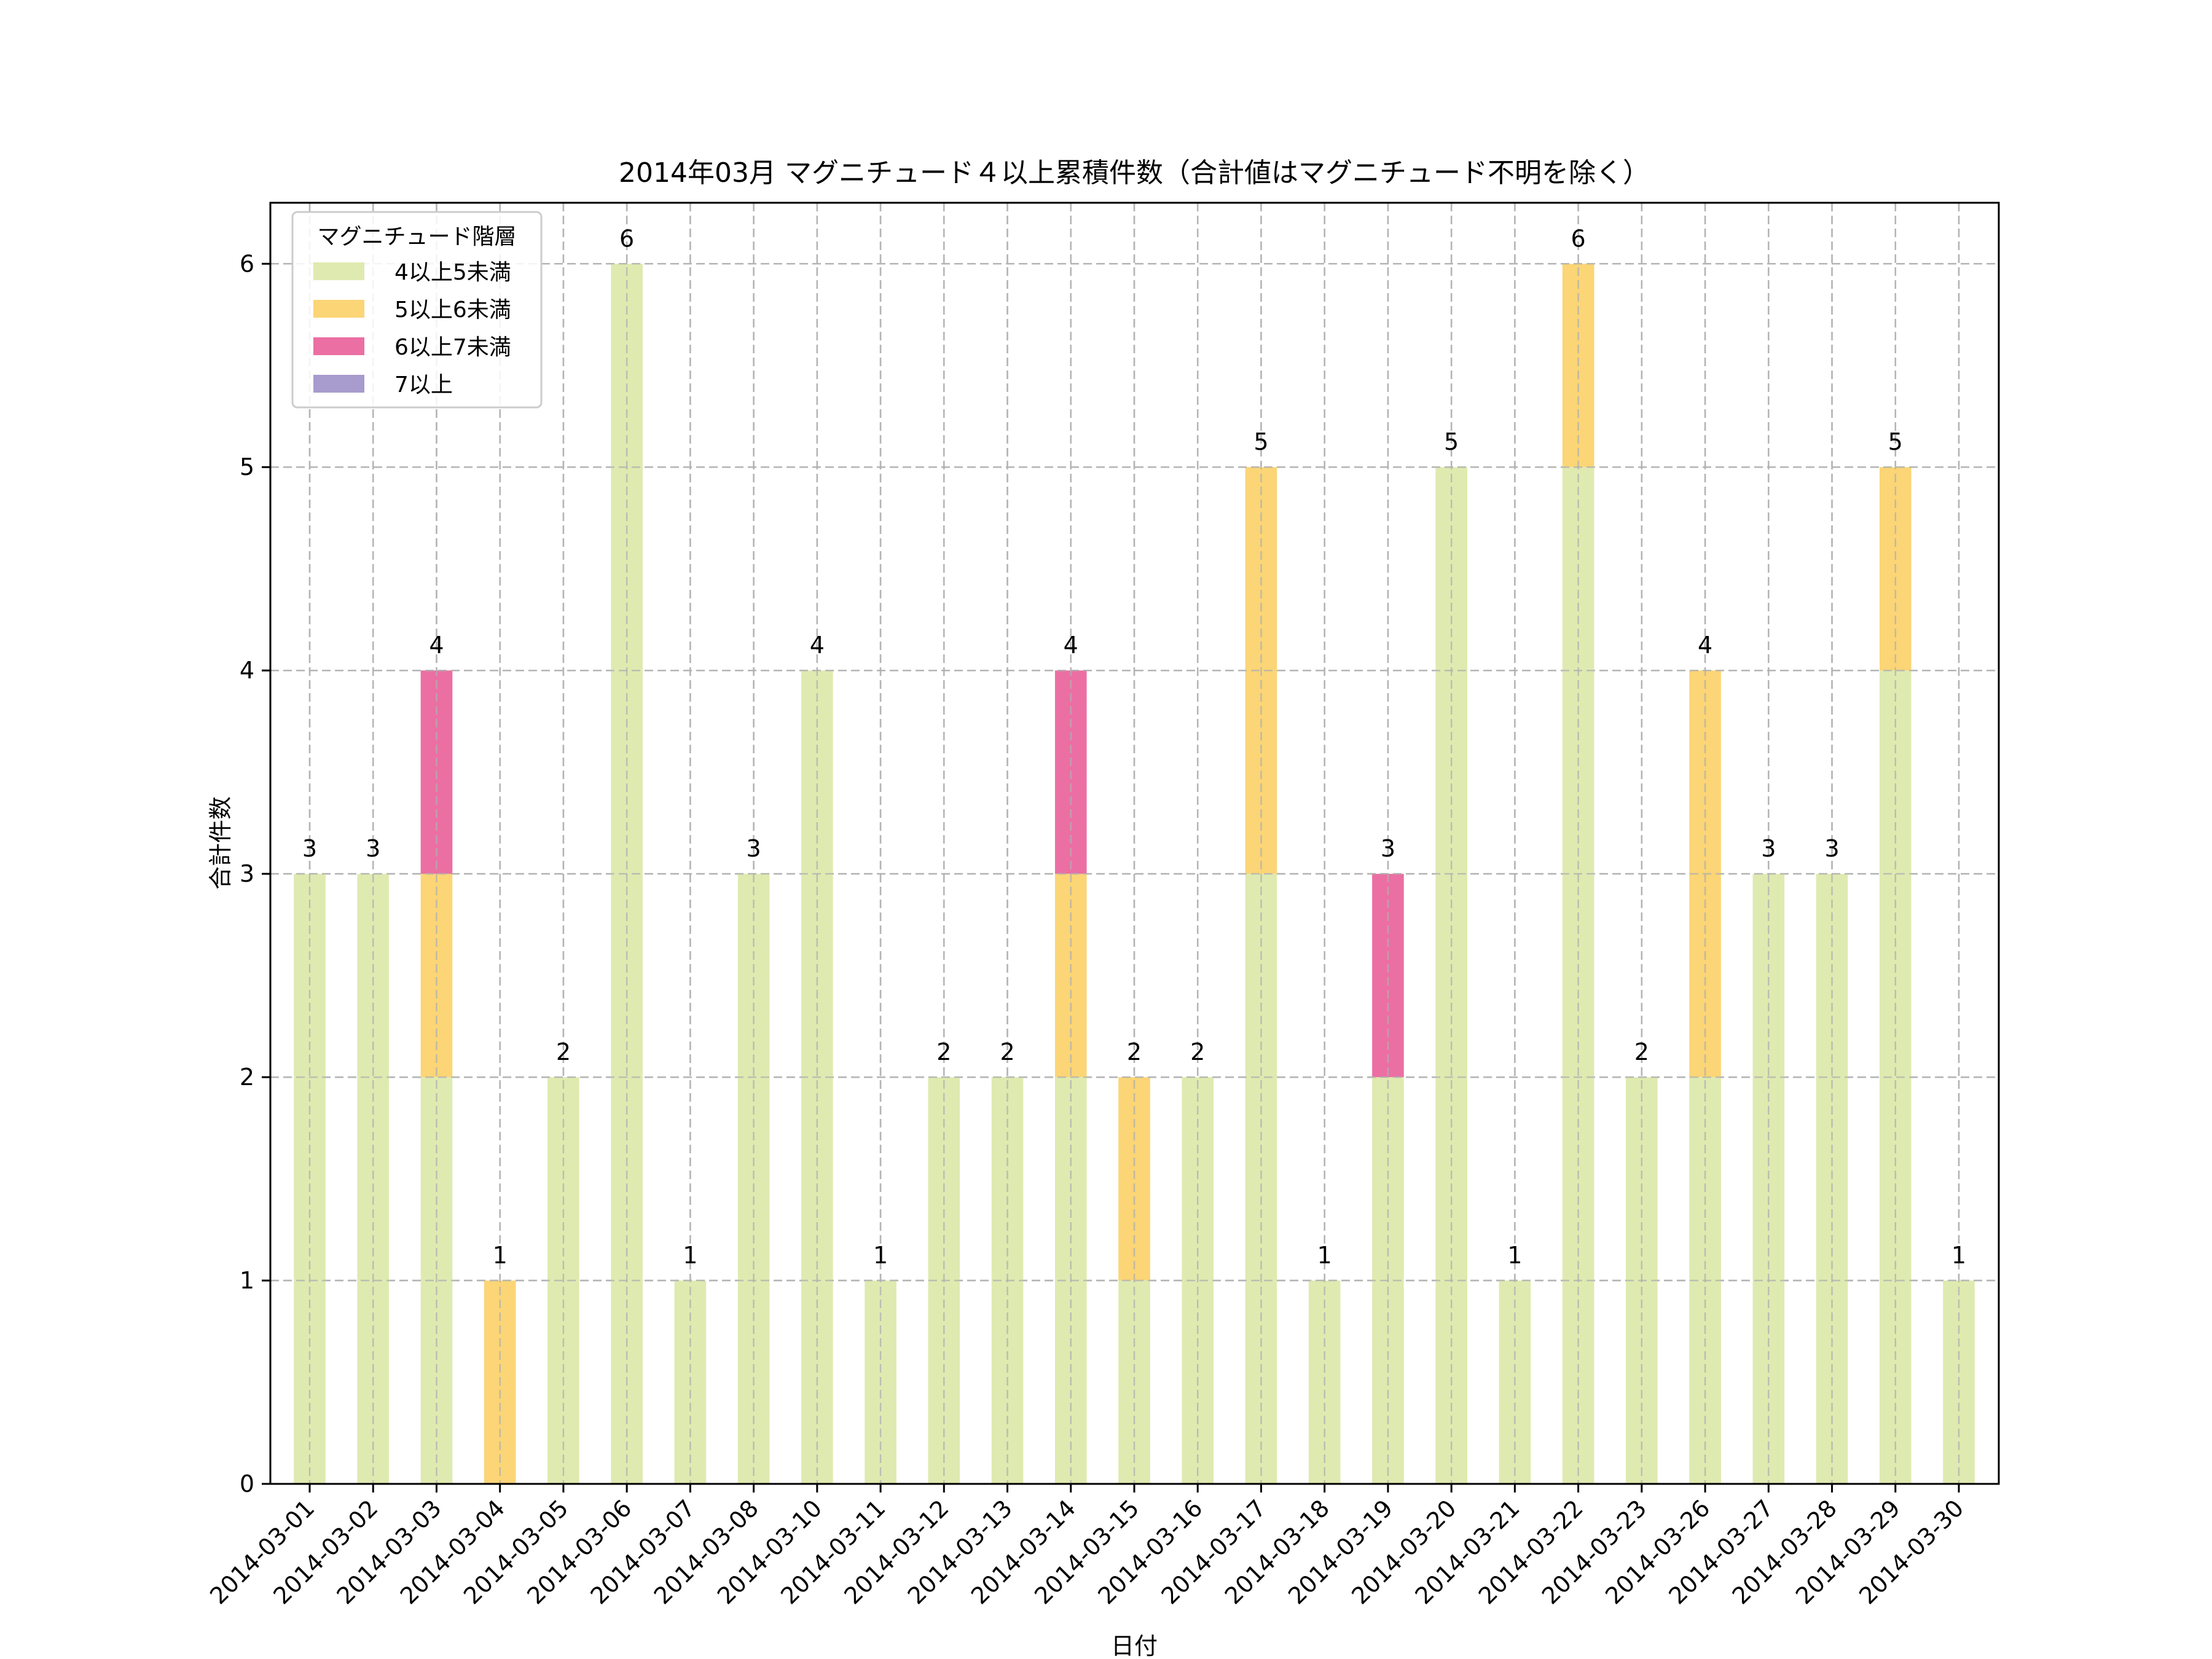  Describe the element at coordinates (1134, 1646) in the screenshot. I see `x-axis-label: 日付` at that location.